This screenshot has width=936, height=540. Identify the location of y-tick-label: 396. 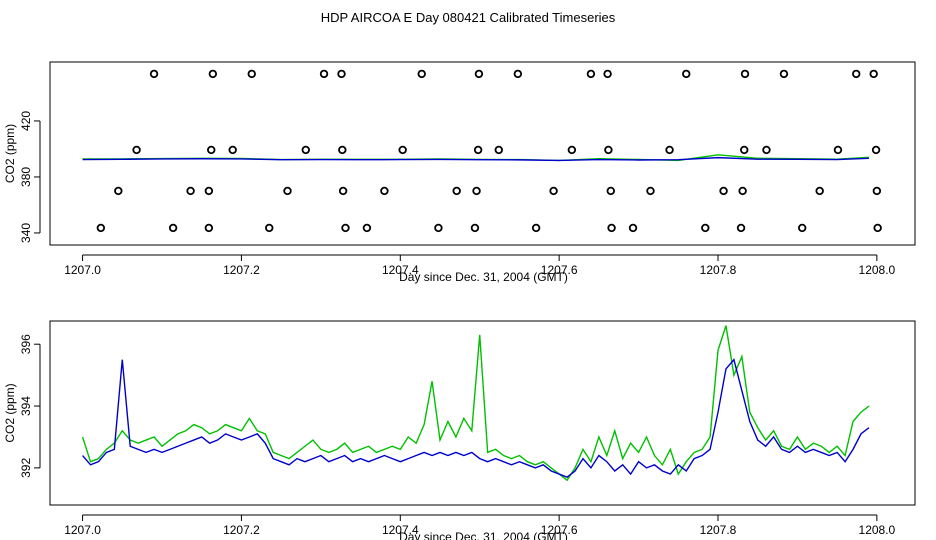
(26, 344).